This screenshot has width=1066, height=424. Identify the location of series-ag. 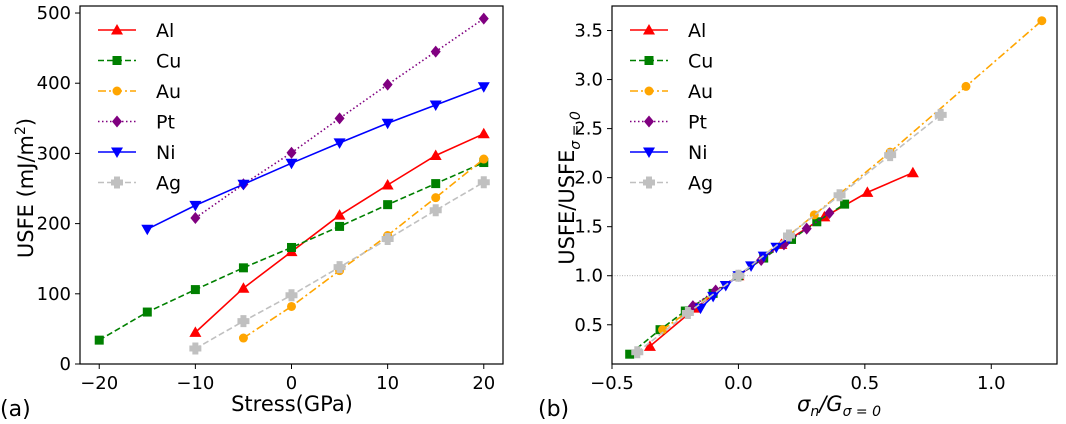
(339, 265).